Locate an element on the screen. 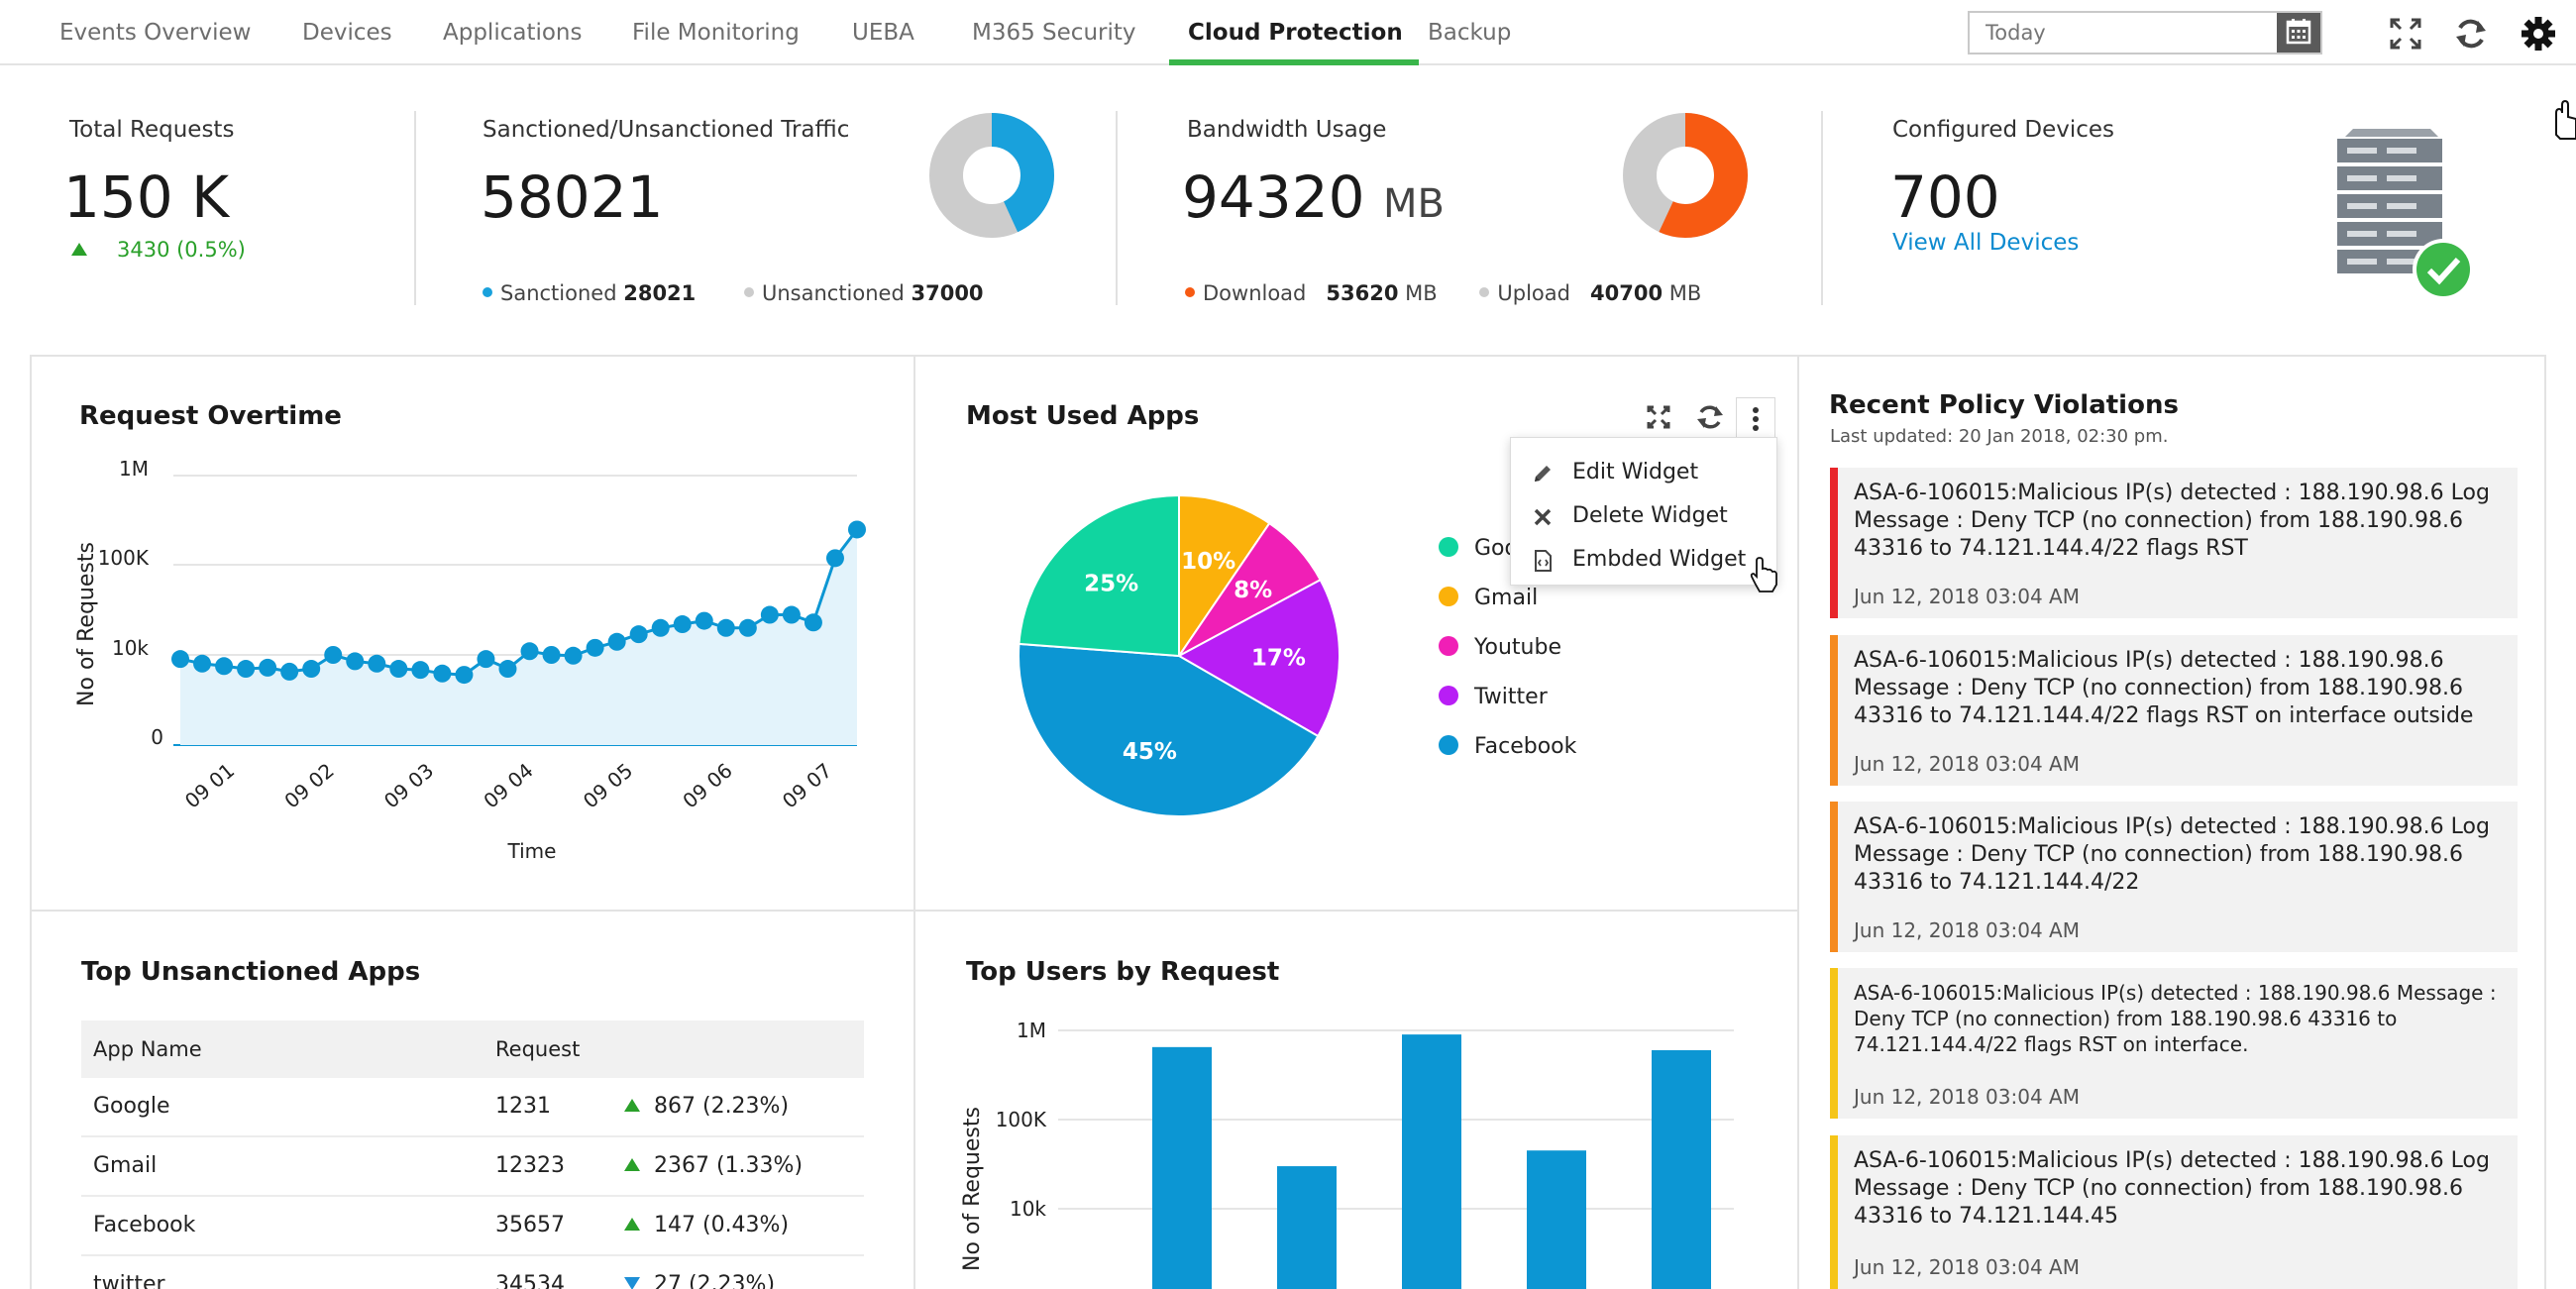 The width and height of the screenshot is (2576, 1289). tab-ueba: UEBA is located at coordinates (883, 33).